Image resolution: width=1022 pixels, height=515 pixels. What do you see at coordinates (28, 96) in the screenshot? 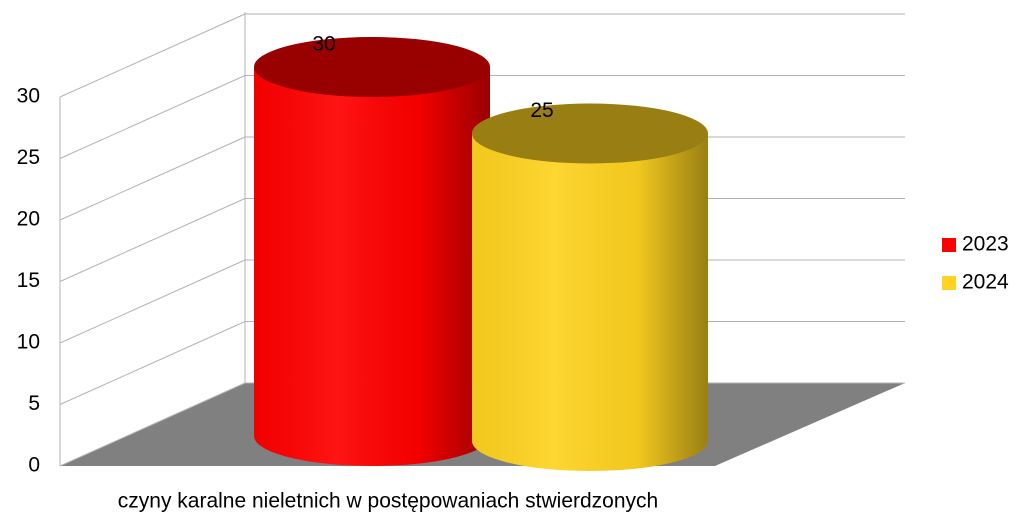
I see `y-tick-label: 30` at bounding box center [28, 96].